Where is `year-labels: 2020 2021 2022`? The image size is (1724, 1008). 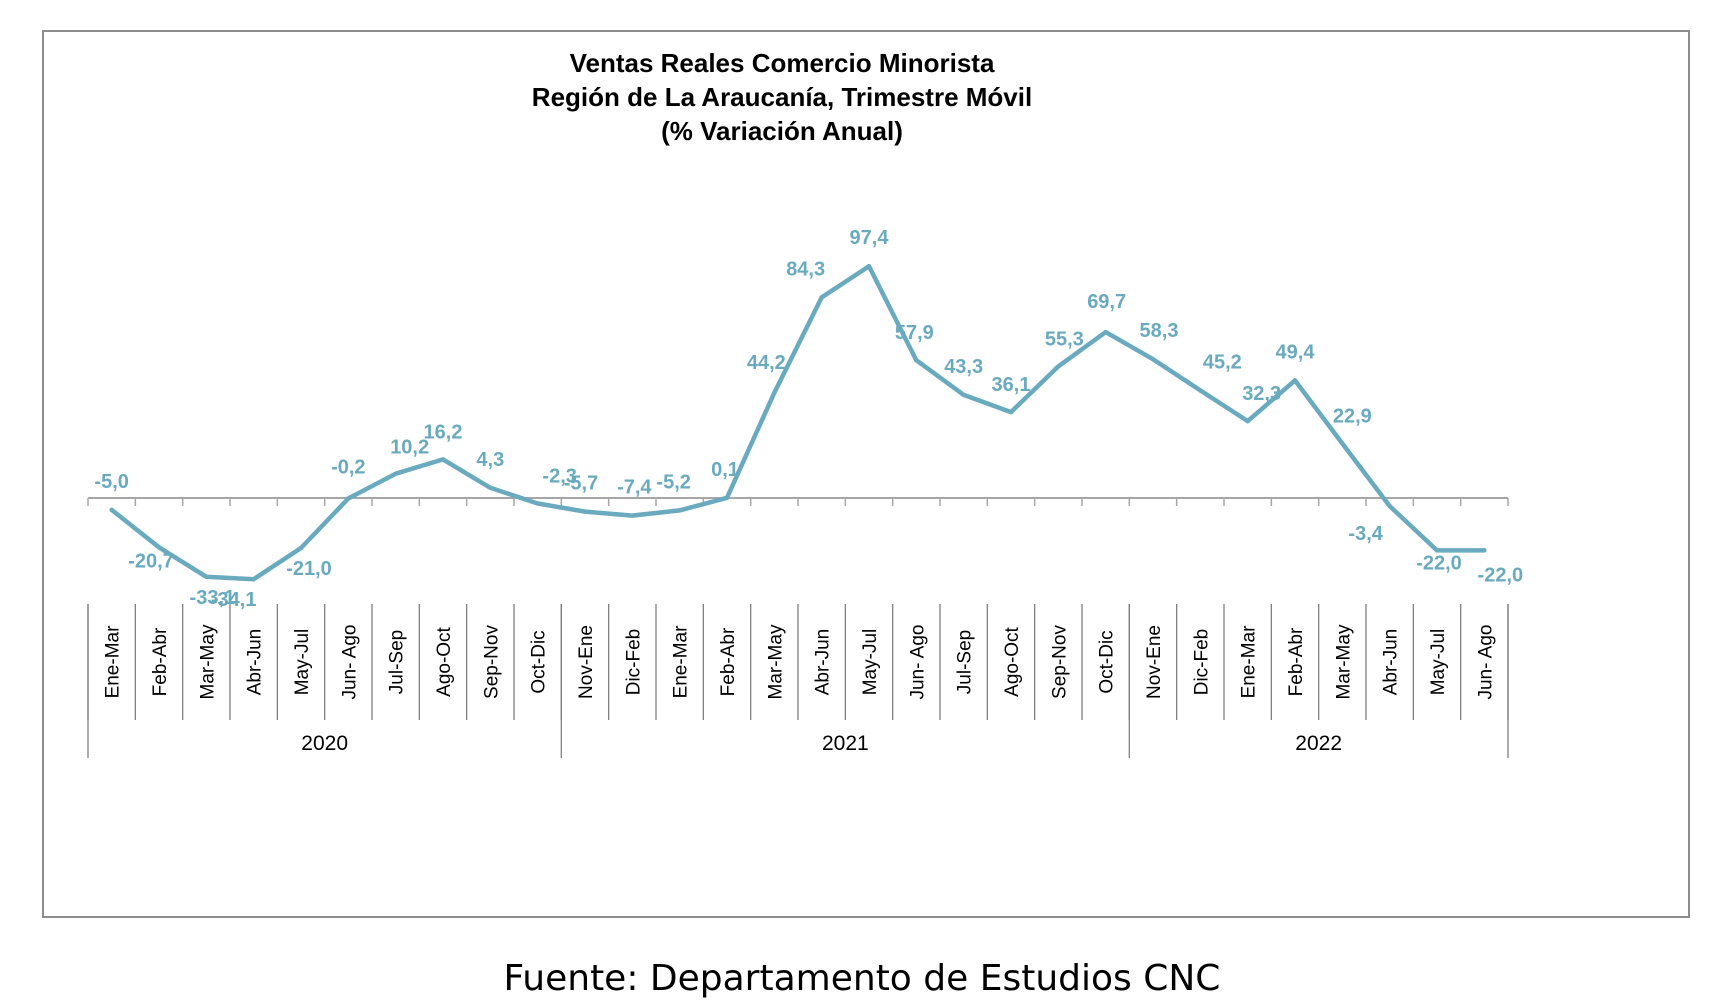
year-labels: 2020 2021 2022 is located at coordinates (821, 743).